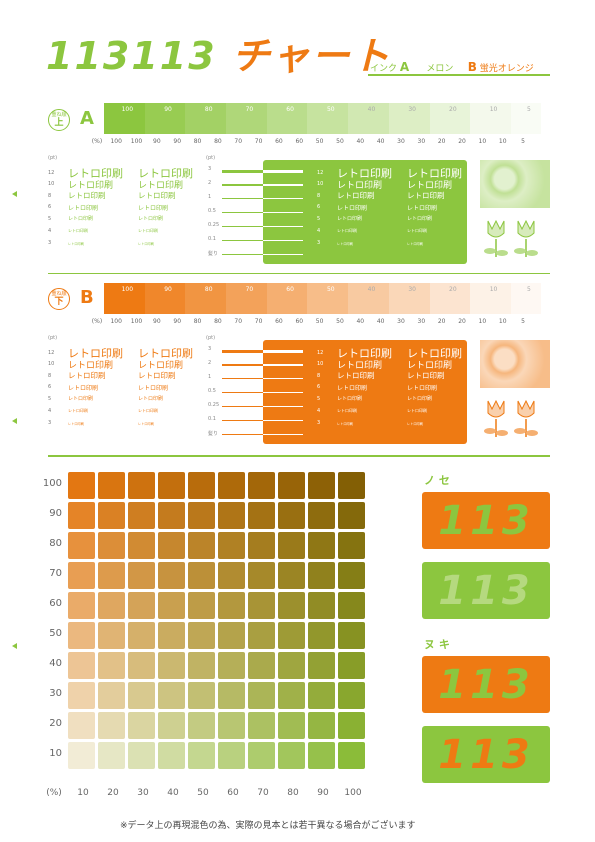 The image size is (595, 842). I want to click on grid-row-label: 30, so click(55, 693).